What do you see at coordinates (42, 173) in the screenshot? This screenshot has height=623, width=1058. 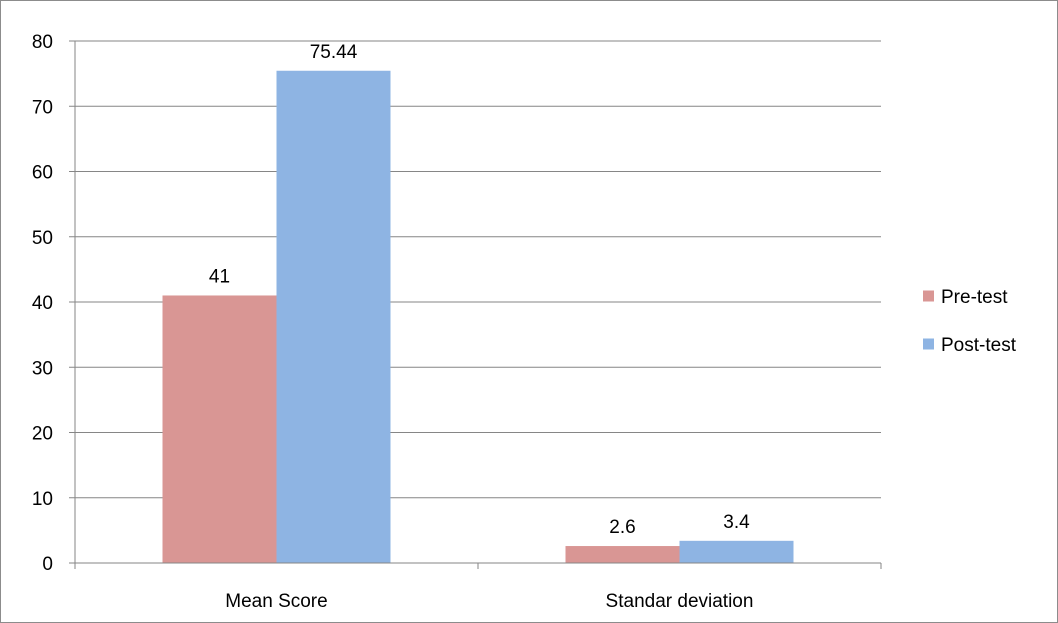 I see `y-tick-label: 60` at bounding box center [42, 173].